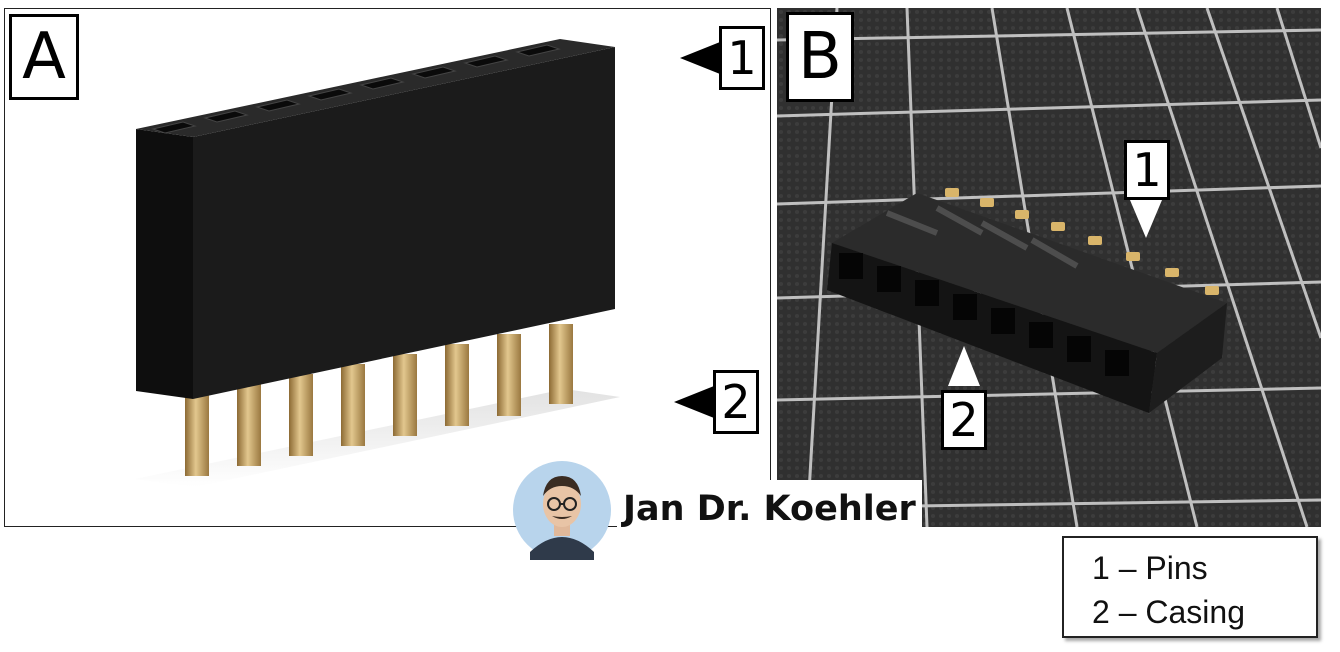 Image resolution: width=1340 pixels, height=652 pixels. I want to click on pins-group, so click(379, 400).